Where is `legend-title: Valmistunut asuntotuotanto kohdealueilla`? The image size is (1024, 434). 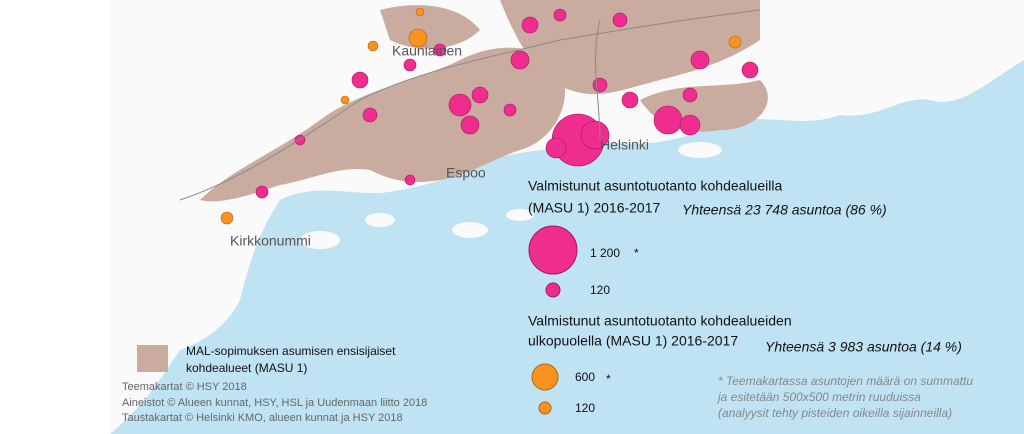 legend-title: Valmistunut asuntotuotanto kohdealueilla is located at coordinates (655, 186).